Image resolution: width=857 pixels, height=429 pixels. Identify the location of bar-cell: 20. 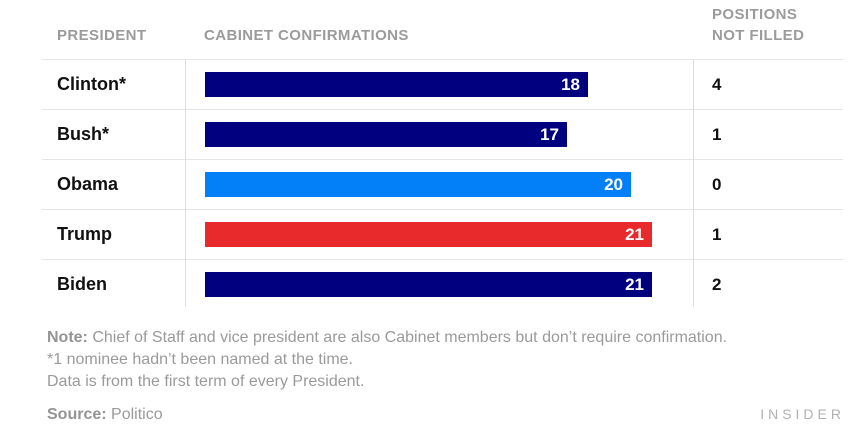
(439, 184).